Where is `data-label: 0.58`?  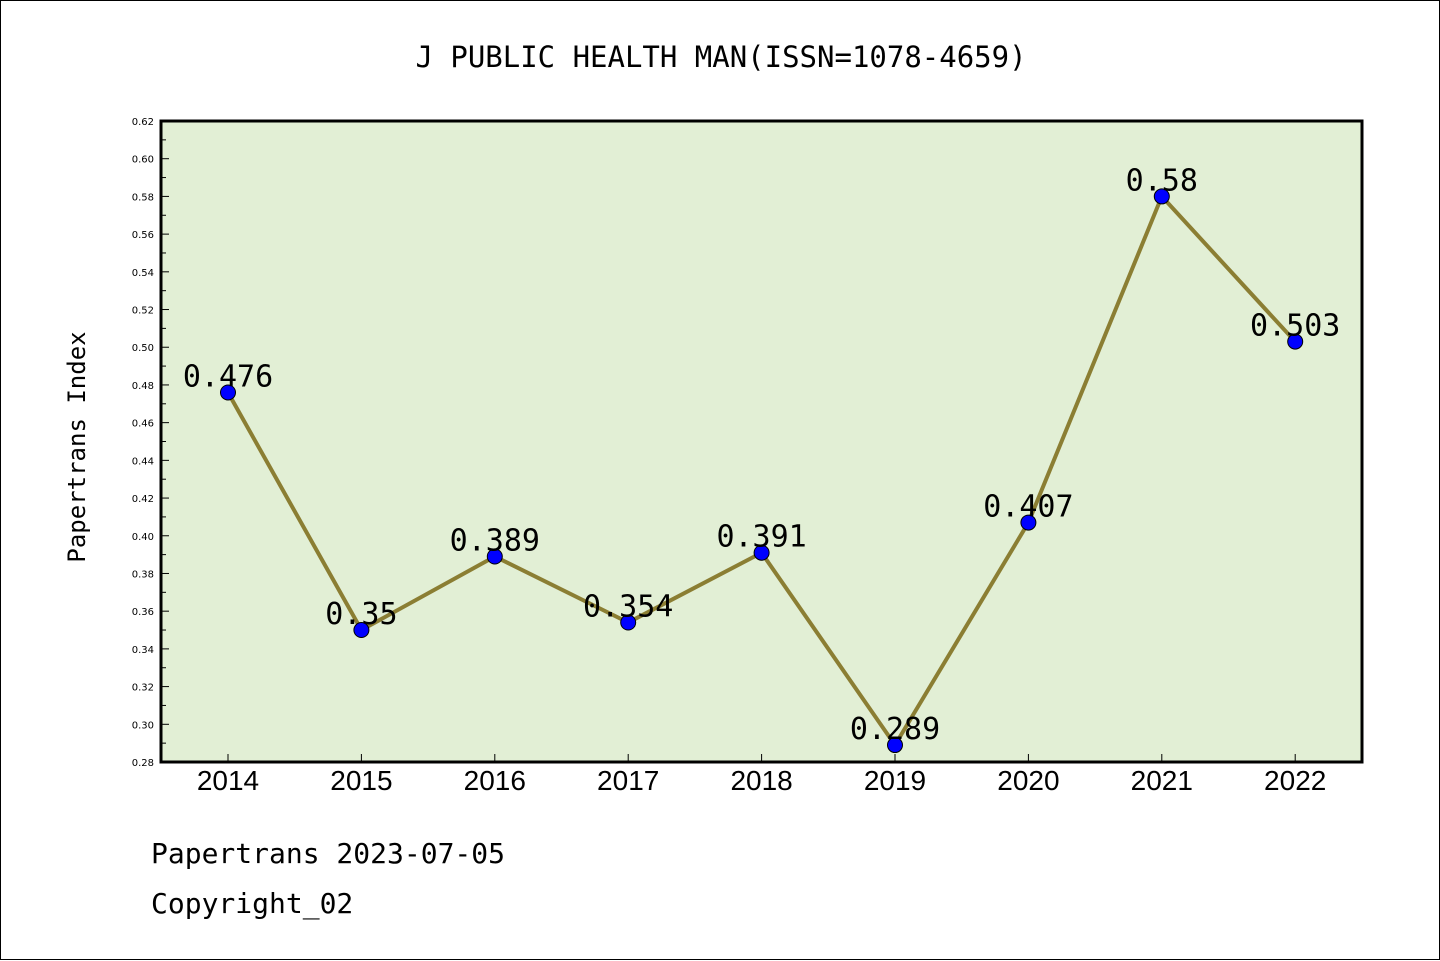 data-label: 0.58 is located at coordinates (1162, 180).